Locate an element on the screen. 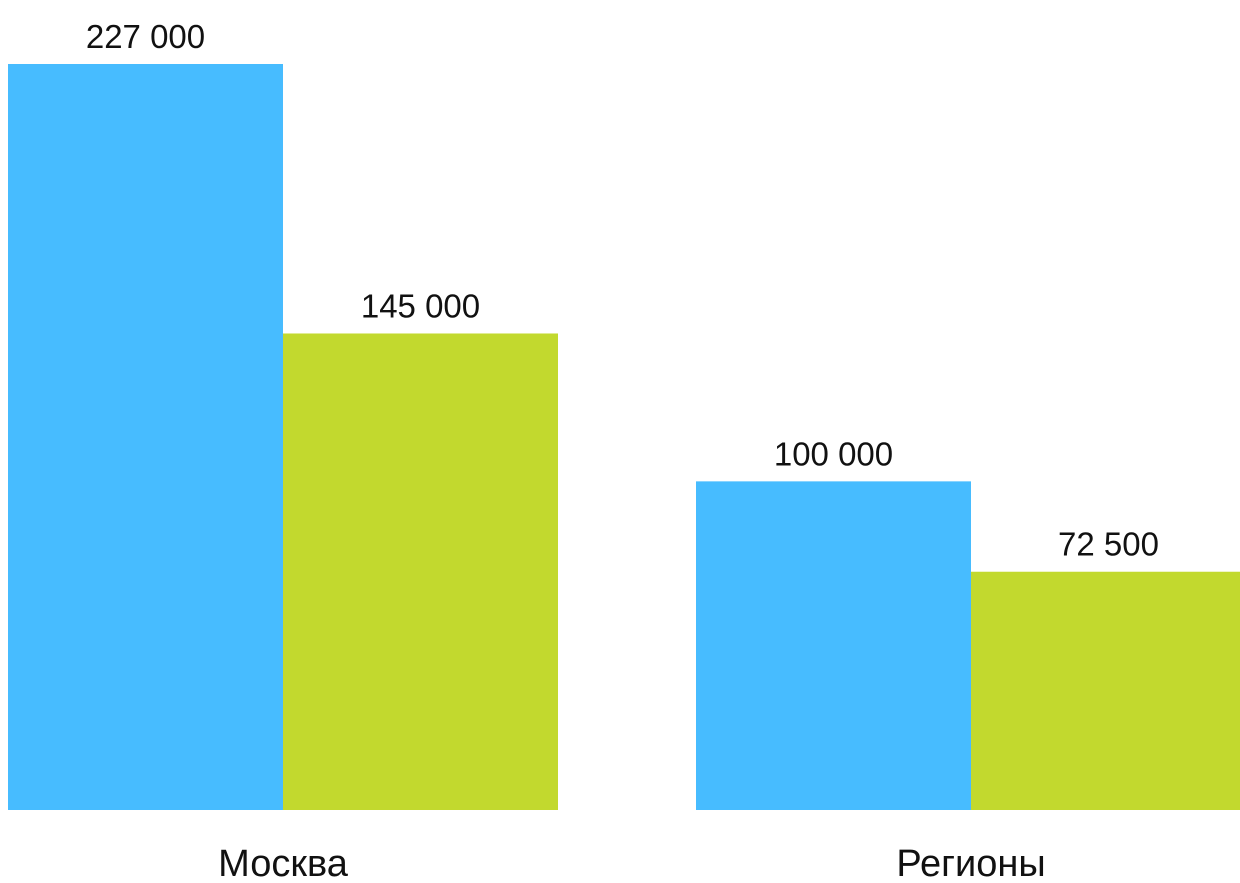 This screenshot has width=1240, height=883. bar-value-label: 72 500 is located at coordinates (1108, 544).